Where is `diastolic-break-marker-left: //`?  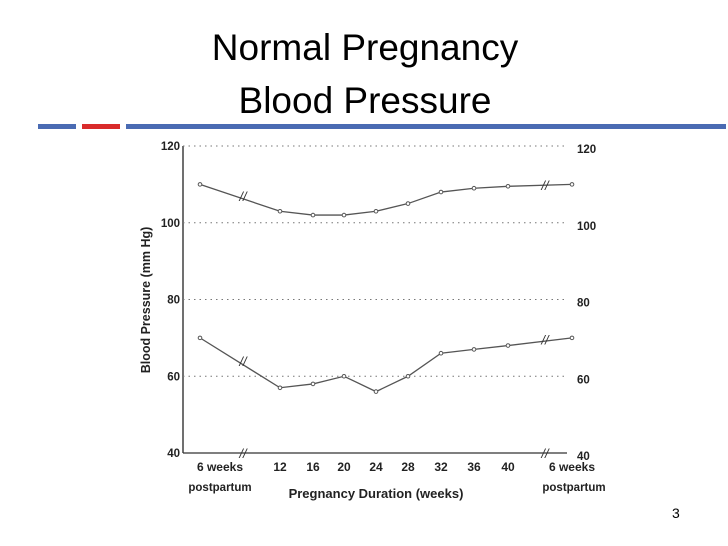
diastolic-break-marker-left: // is located at coordinates (243, 361).